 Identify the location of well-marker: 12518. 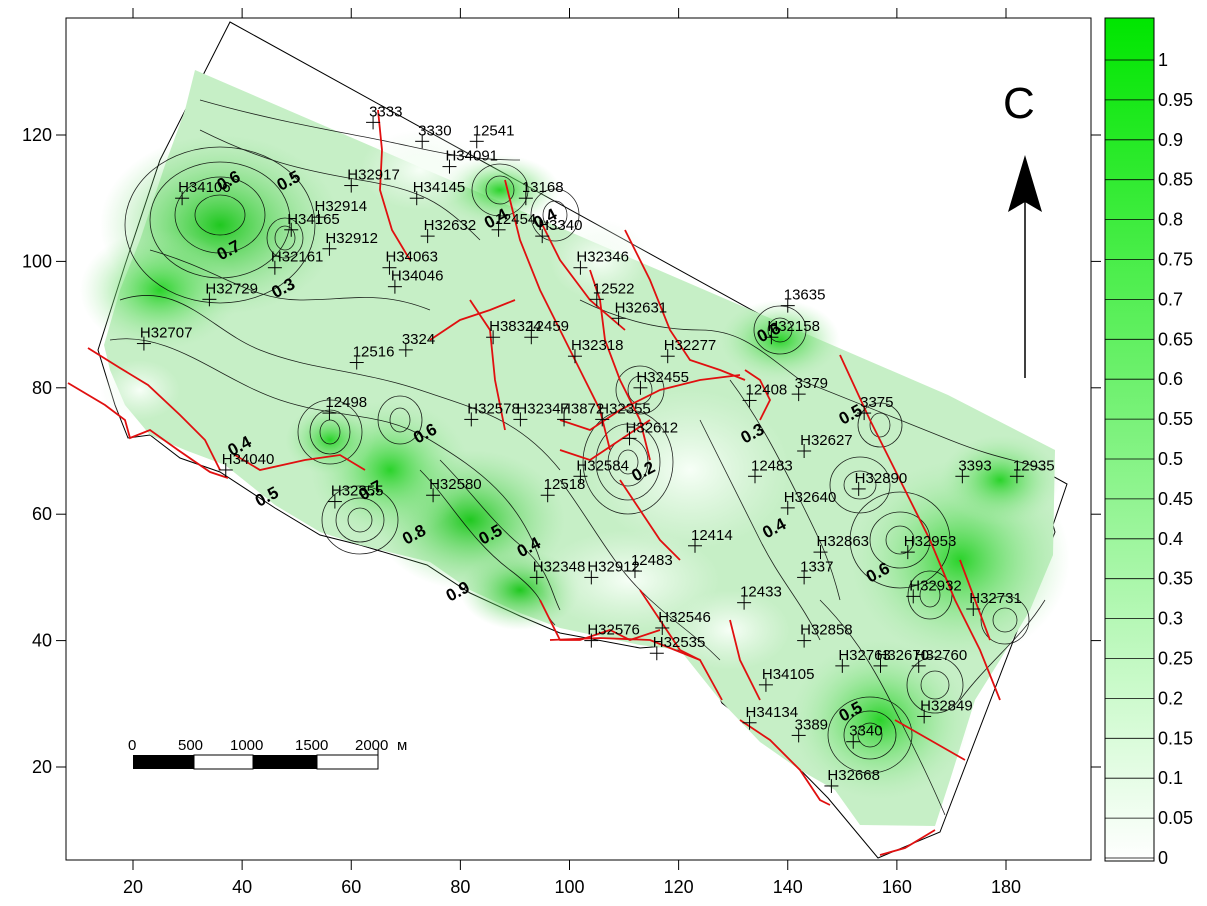
(562, 489).